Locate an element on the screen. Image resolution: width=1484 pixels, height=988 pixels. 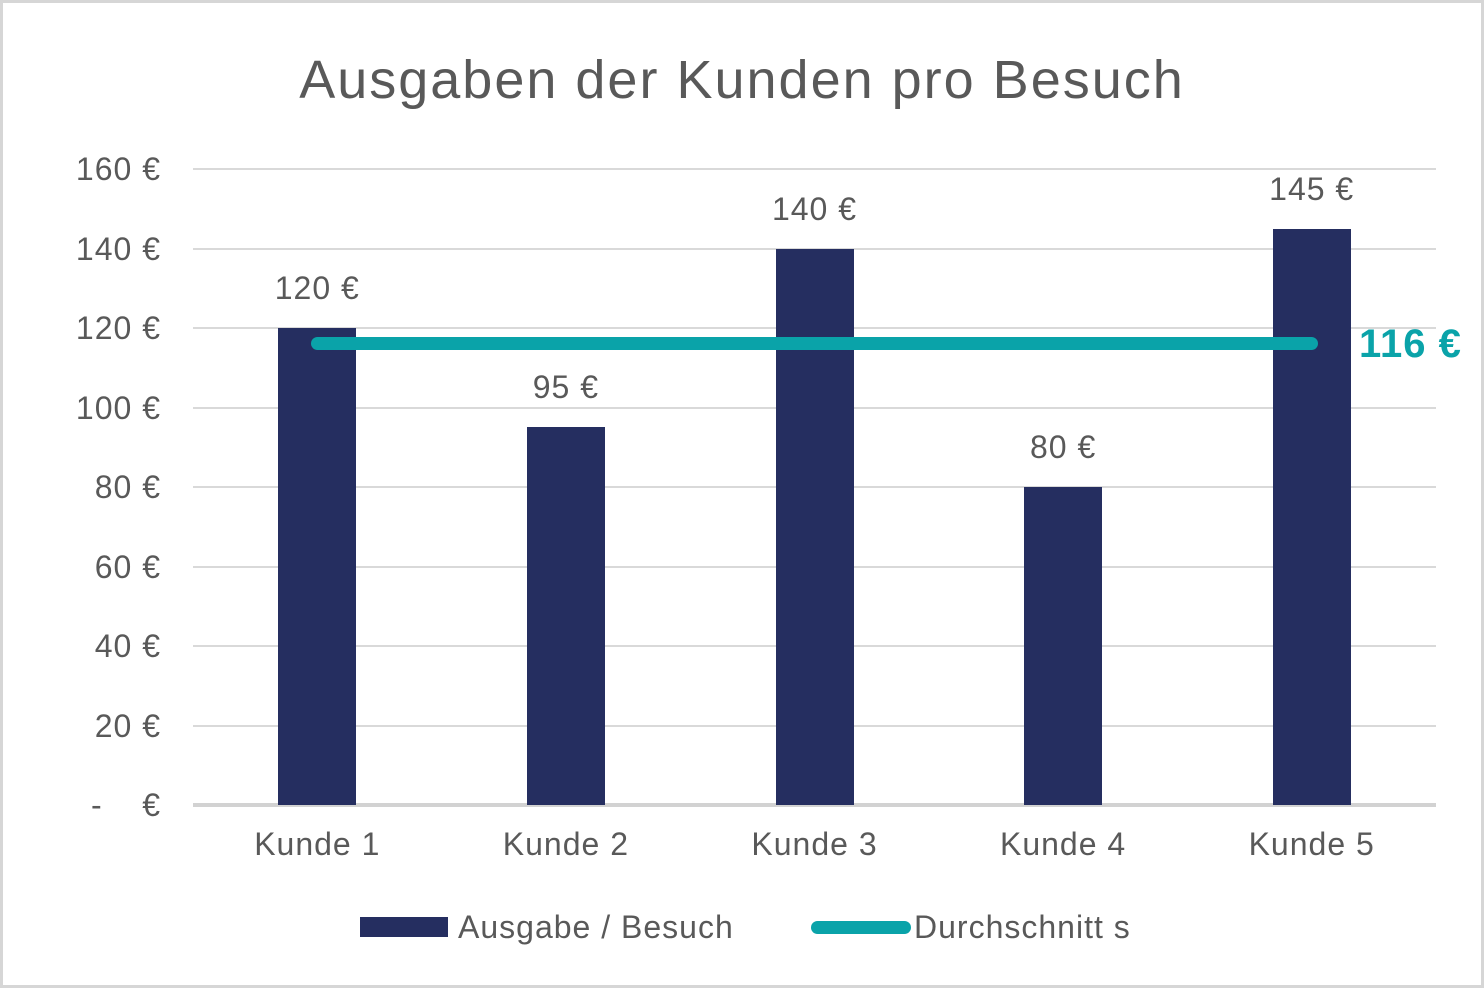
x-axis-category-label: Kunde 1 is located at coordinates (317, 844).